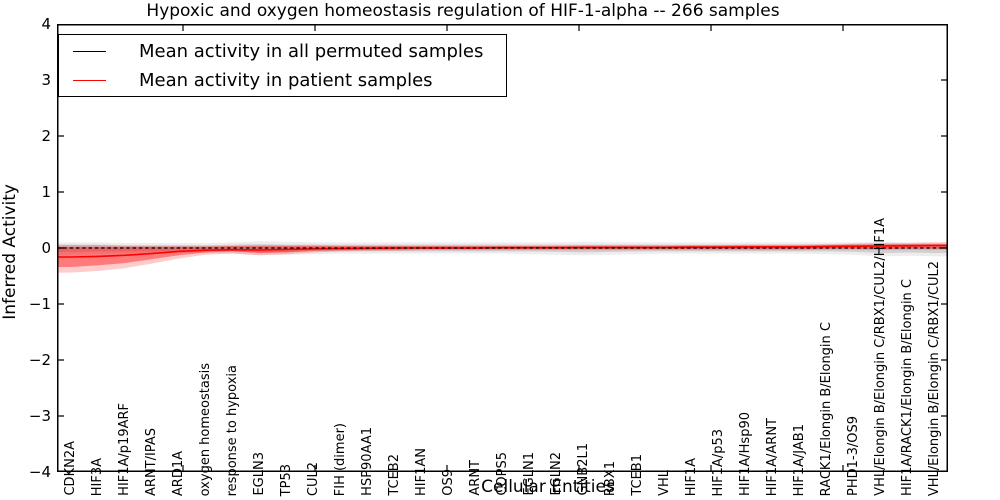 The image size is (1000, 500). What do you see at coordinates (745, 454) in the screenshot?
I see `x-tick-label: HIF1A/Hsp90` at bounding box center [745, 454].